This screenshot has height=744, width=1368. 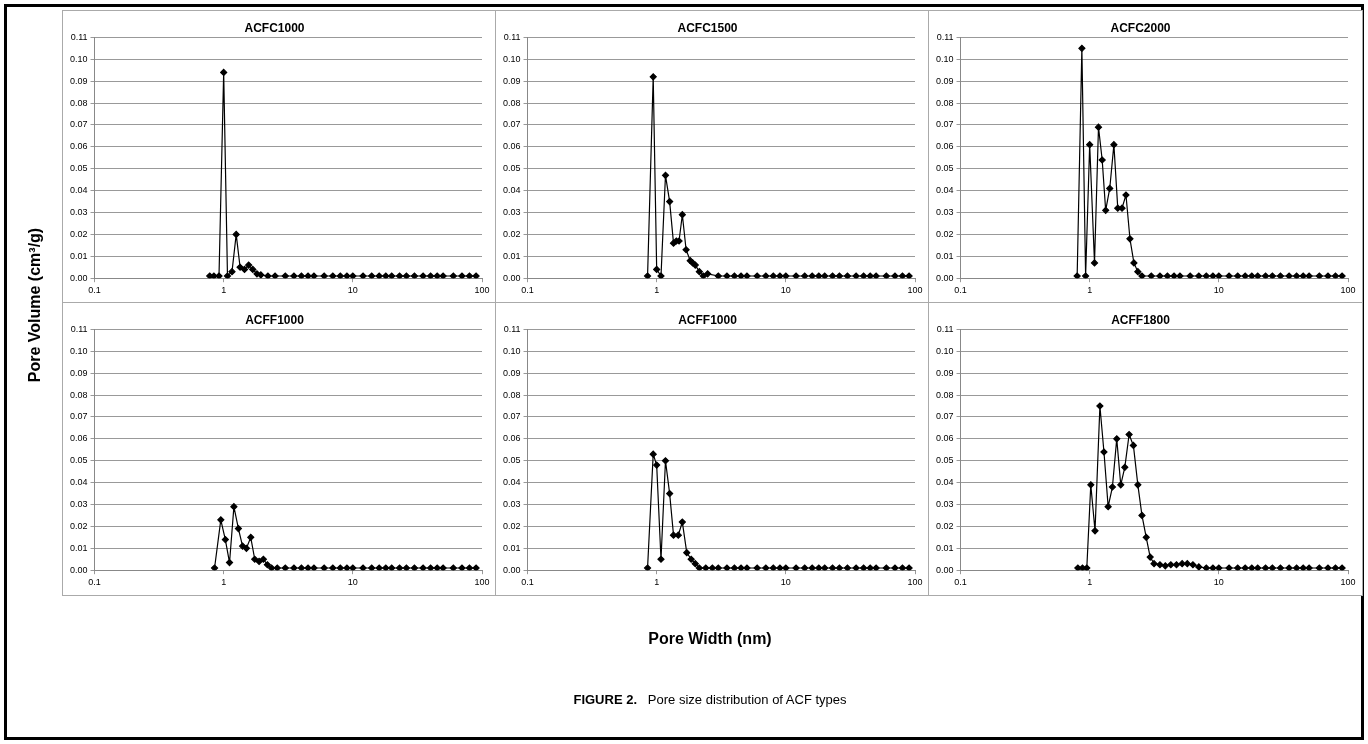 I want to click on caption: FIGURE 2. Pore size distribution of ACF types, so click(x=710, y=699).